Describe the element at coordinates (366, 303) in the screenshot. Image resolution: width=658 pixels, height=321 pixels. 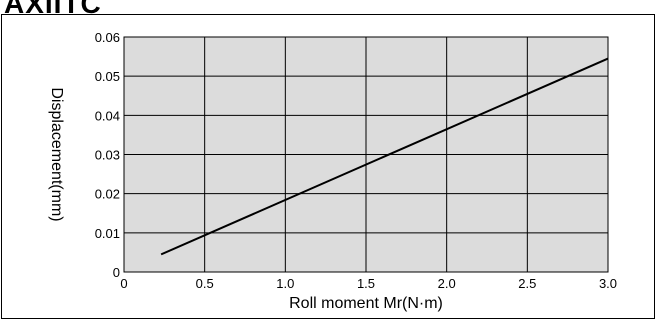
I see `x-axis-label: Roll moment Mr(N·m)` at that location.